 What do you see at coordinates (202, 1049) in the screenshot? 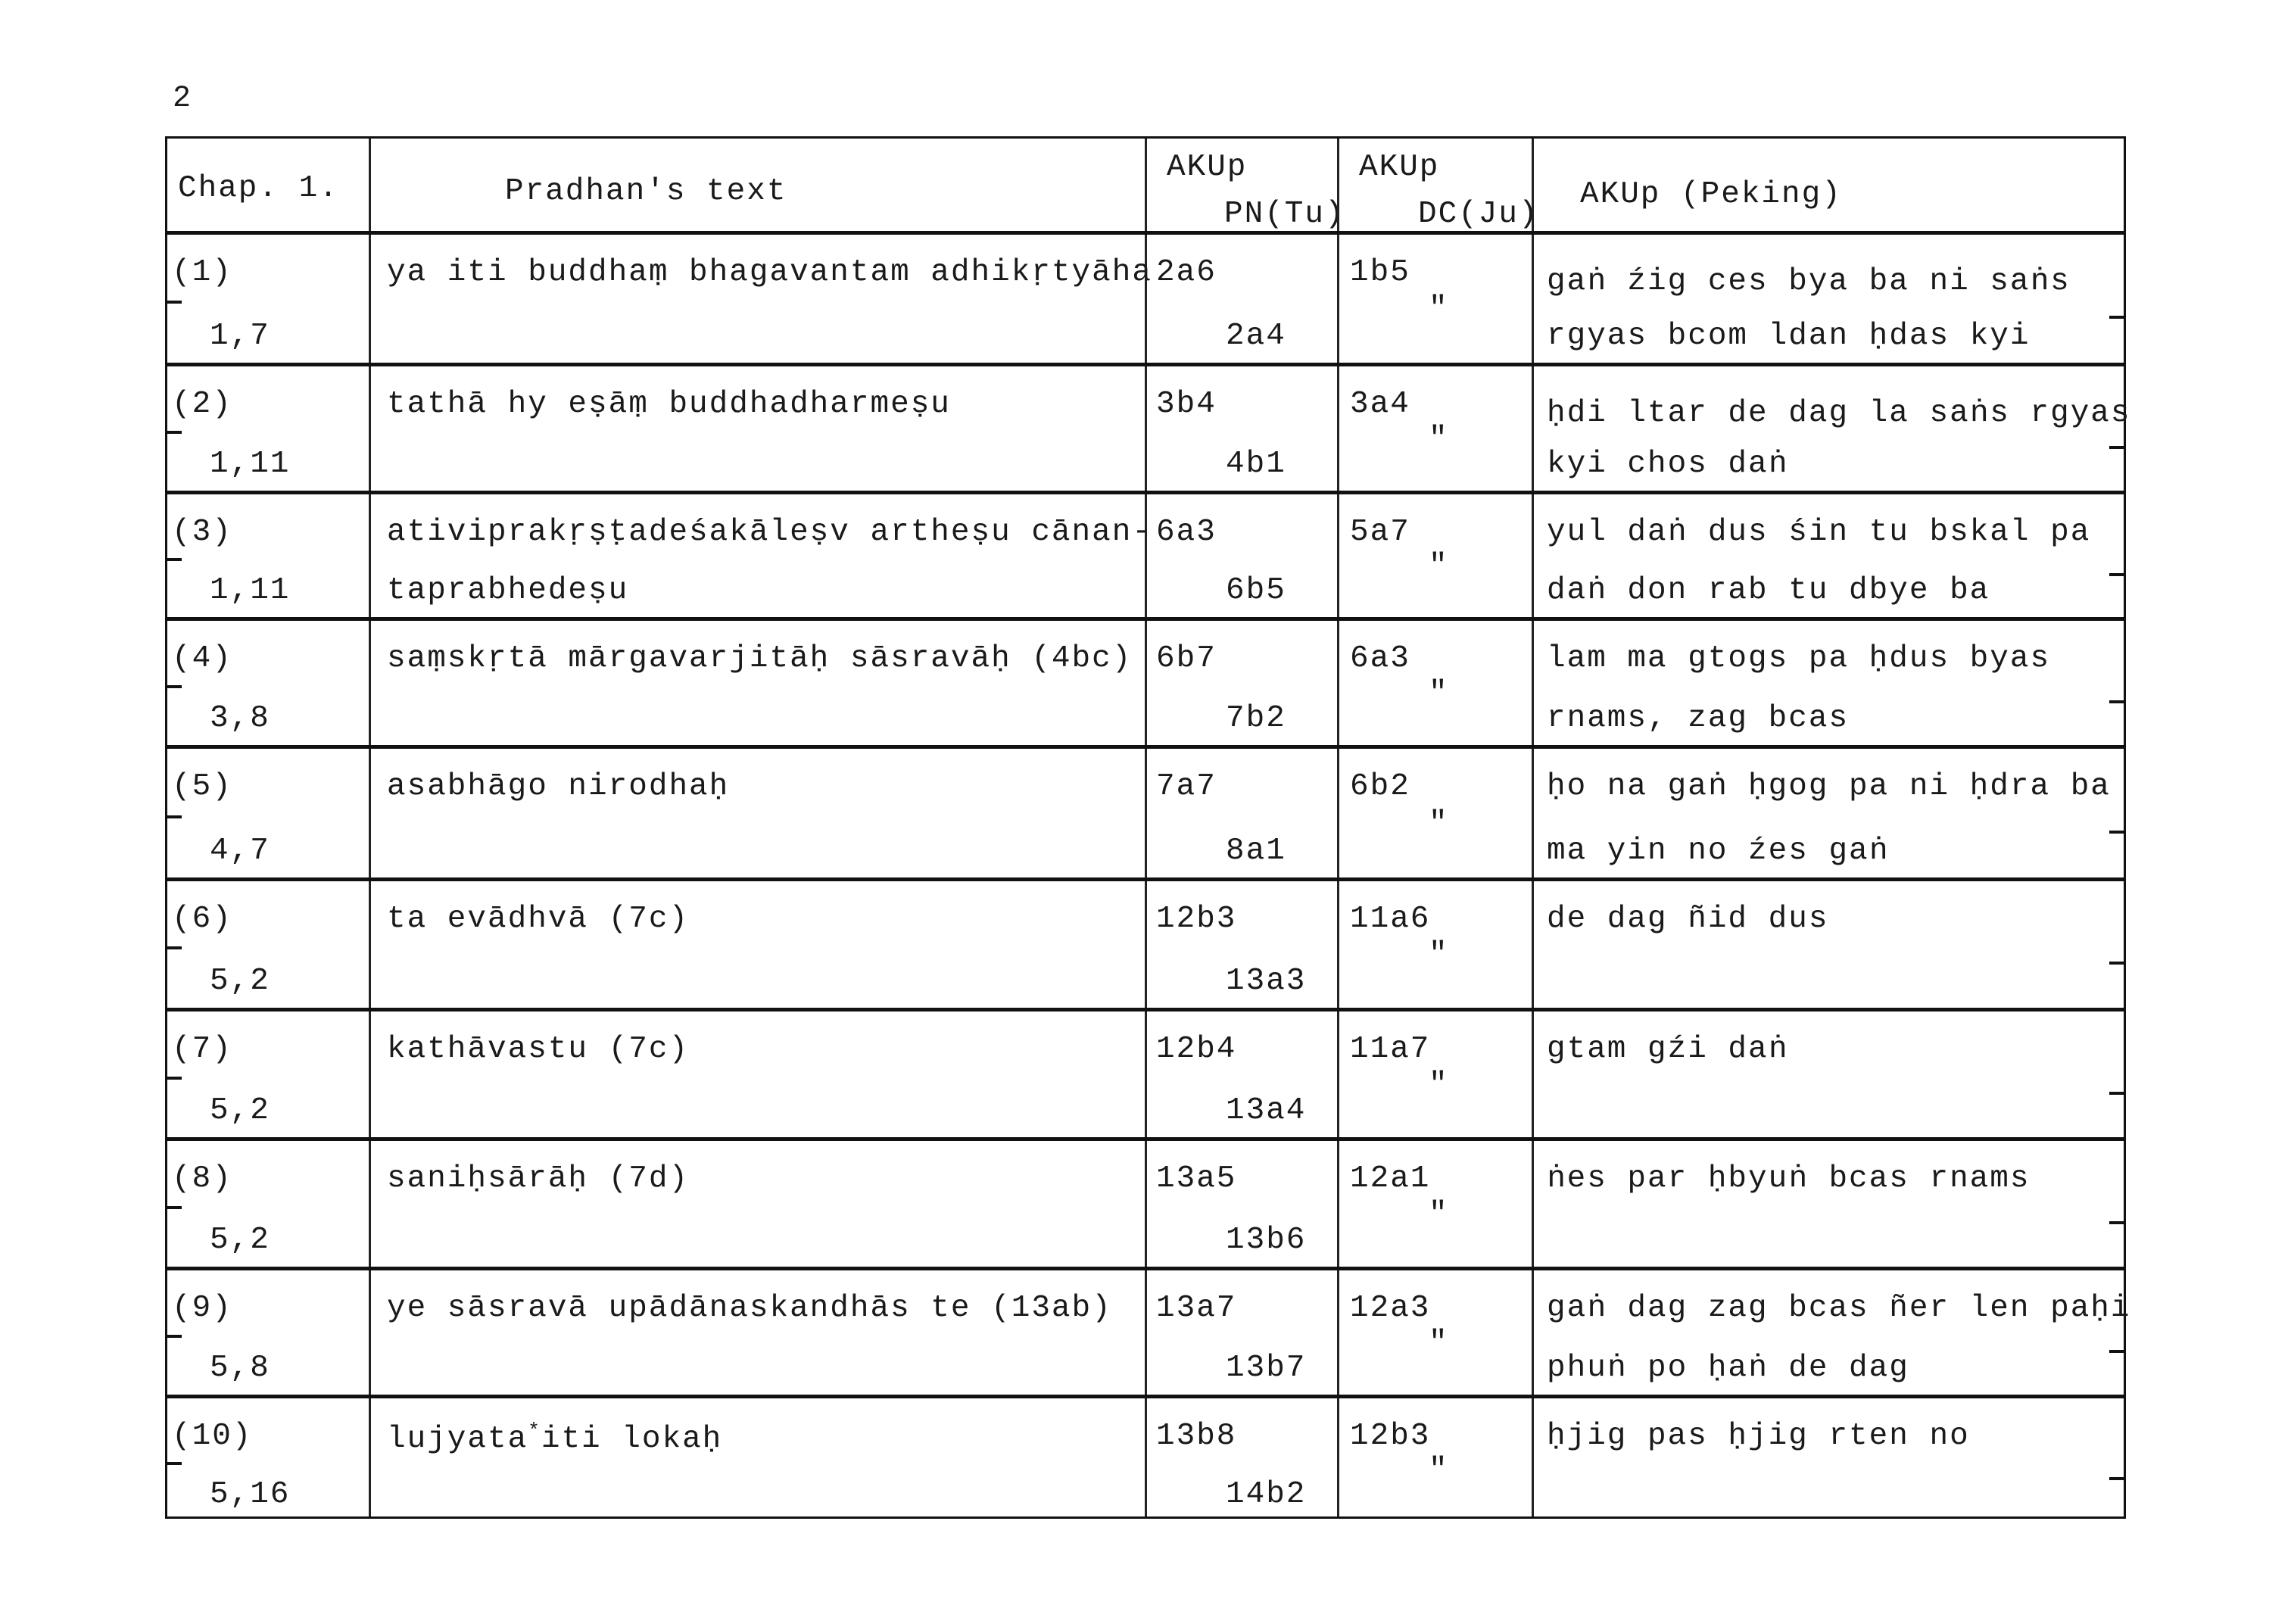
I see `entry-number: (7)` at bounding box center [202, 1049].